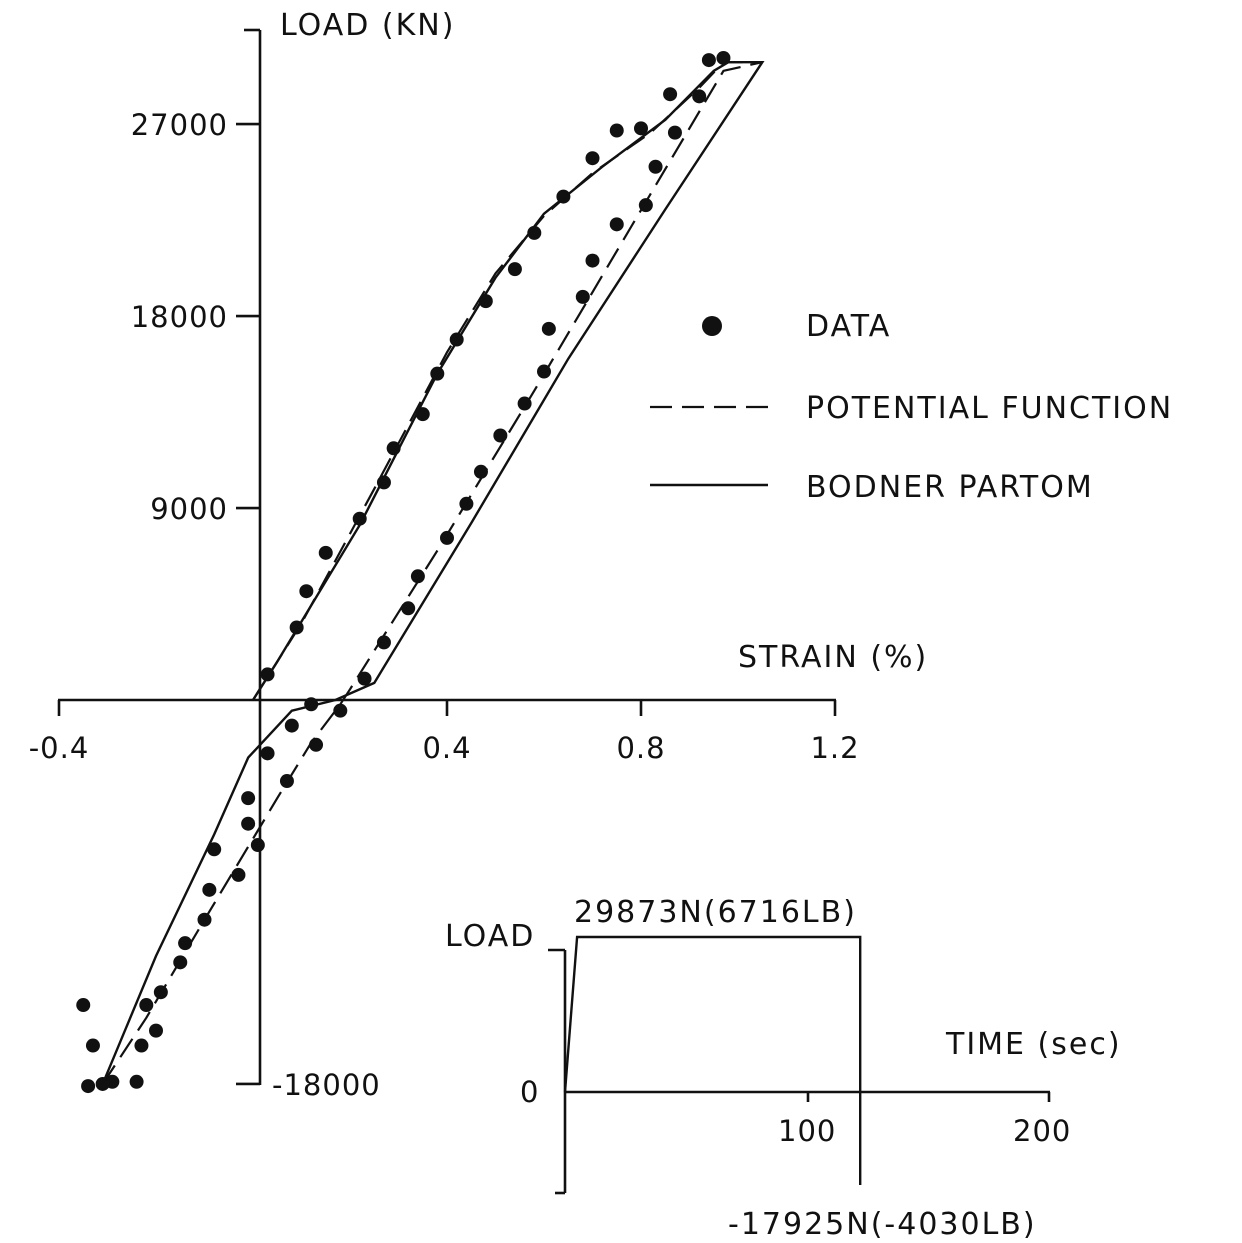  I want to click on y-tick-label: 9000, so click(189, 509).